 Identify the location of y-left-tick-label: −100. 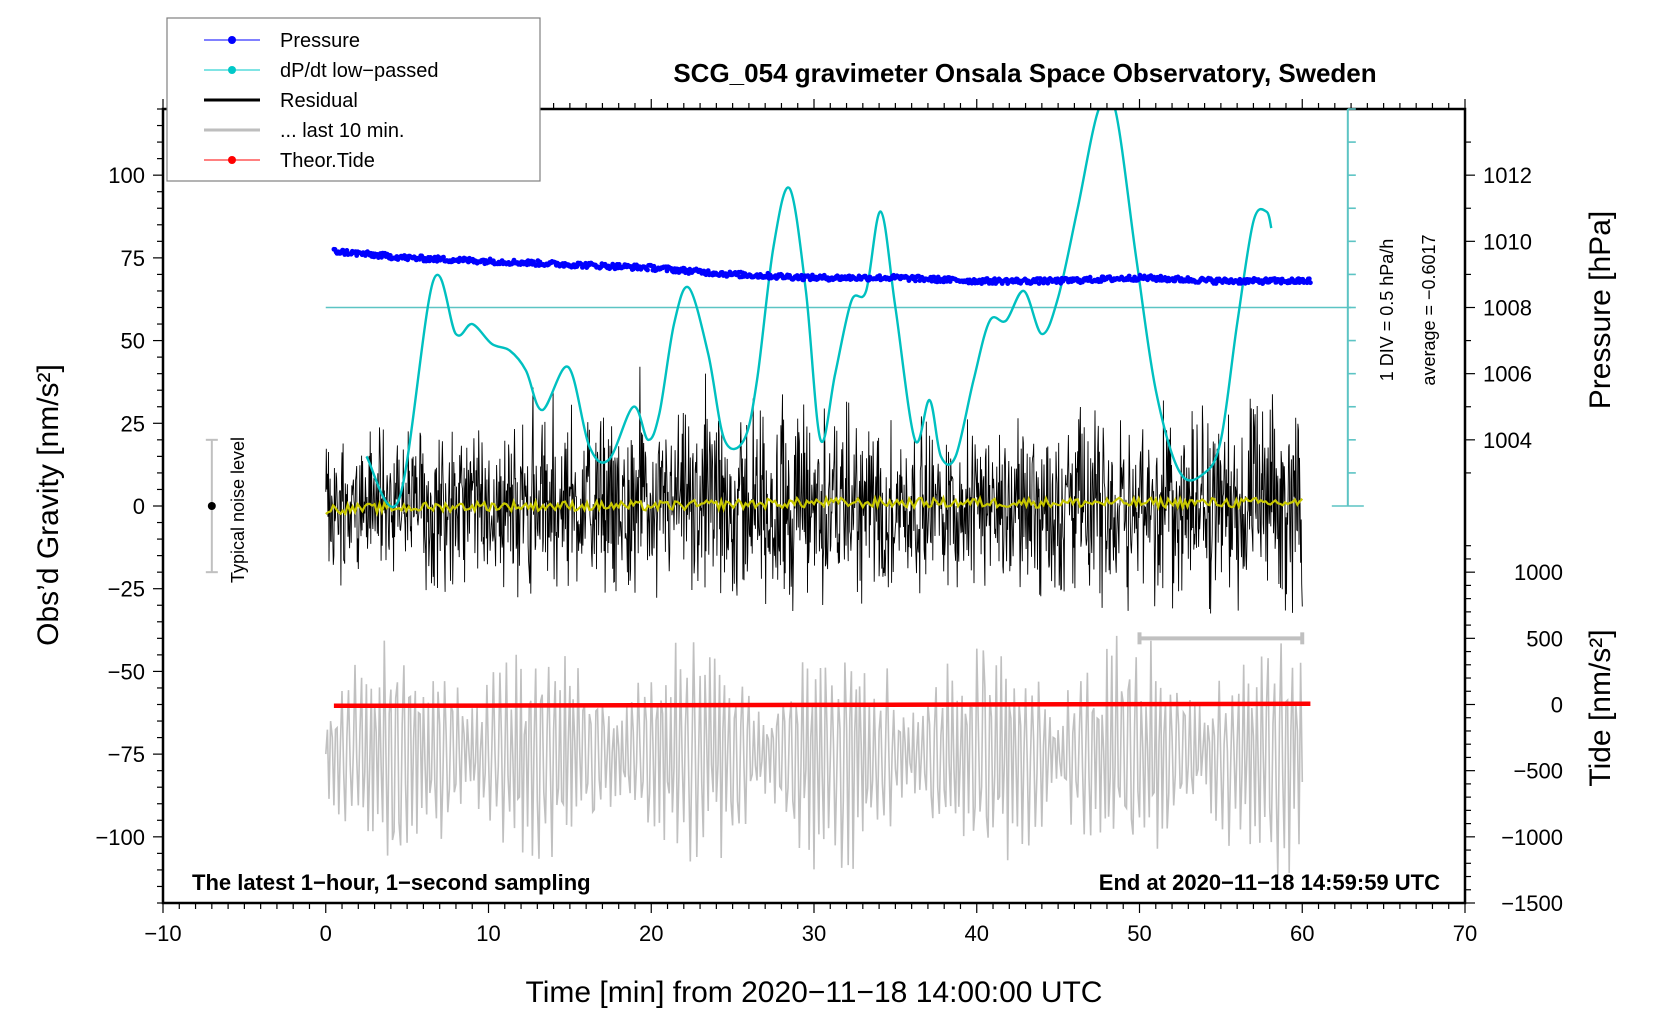
(120, 837).